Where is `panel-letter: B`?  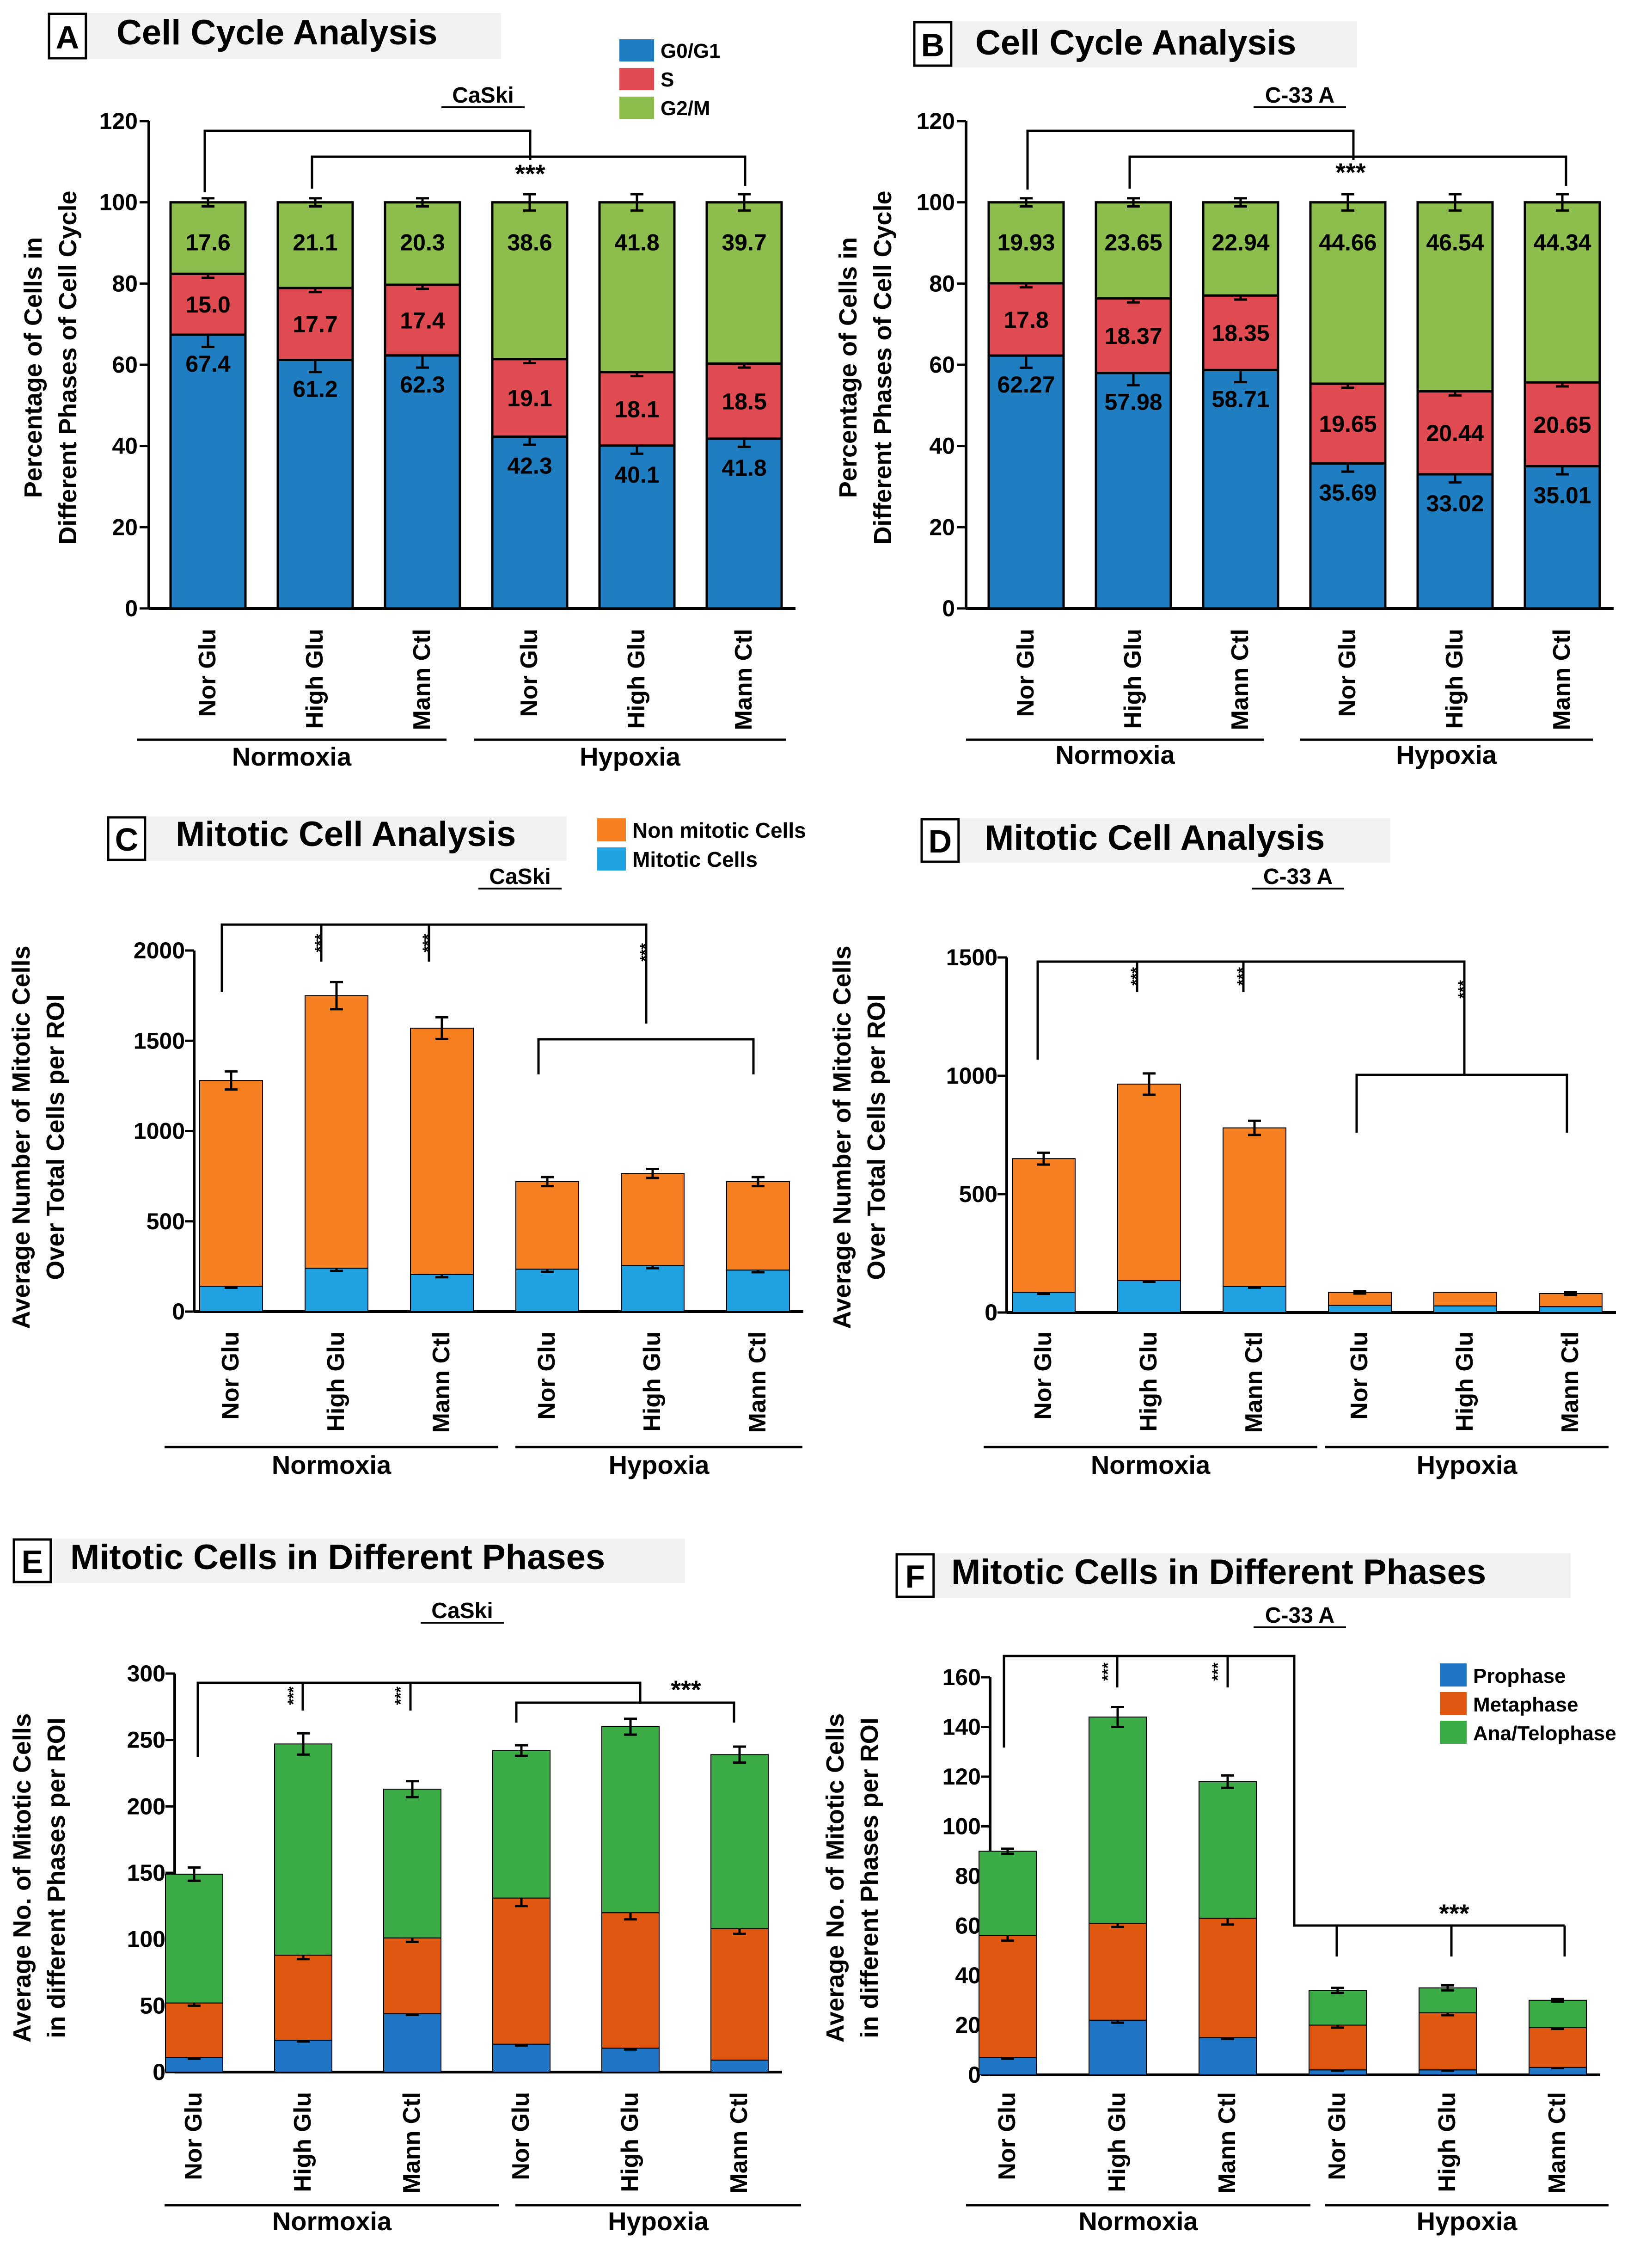 panel-letter: B is located at coordinates (933, 45).